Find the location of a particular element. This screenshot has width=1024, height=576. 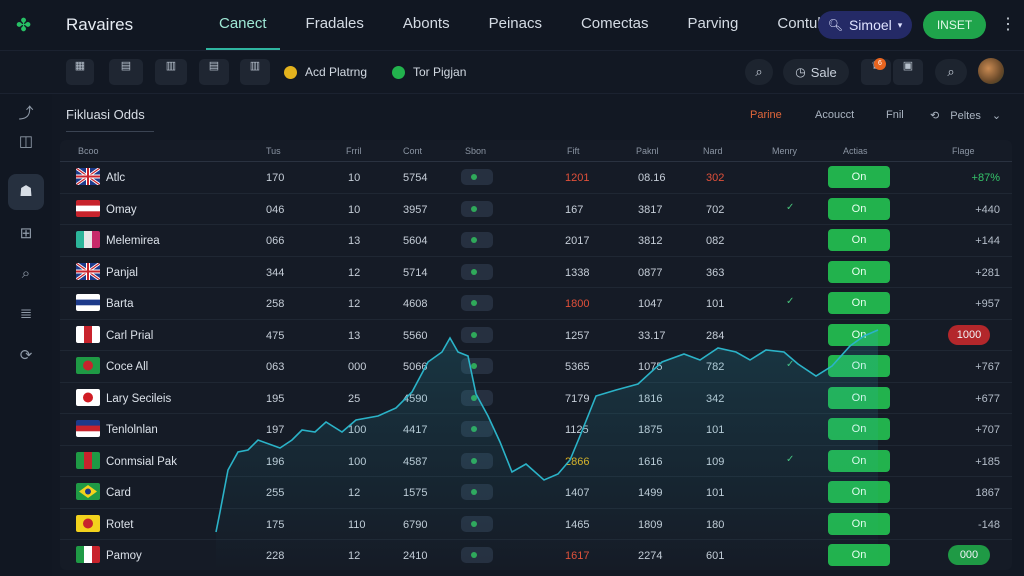

column-header: Actias is located at coordinates (855, 151).